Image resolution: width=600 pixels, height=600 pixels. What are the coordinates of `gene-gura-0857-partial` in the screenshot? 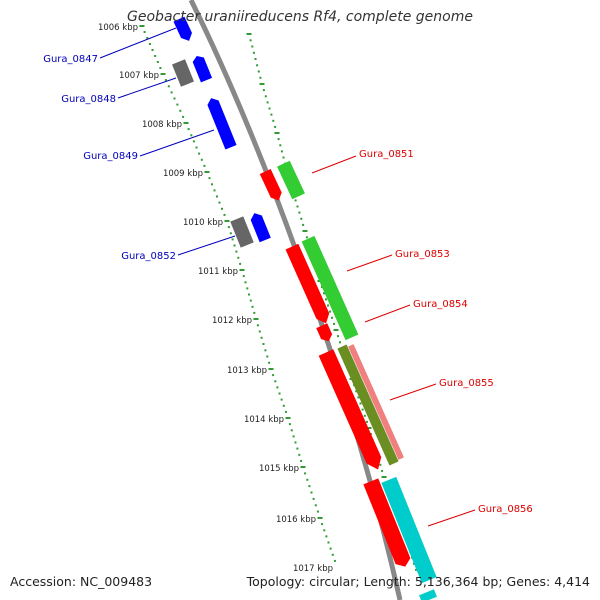 It's located at (428, 594).